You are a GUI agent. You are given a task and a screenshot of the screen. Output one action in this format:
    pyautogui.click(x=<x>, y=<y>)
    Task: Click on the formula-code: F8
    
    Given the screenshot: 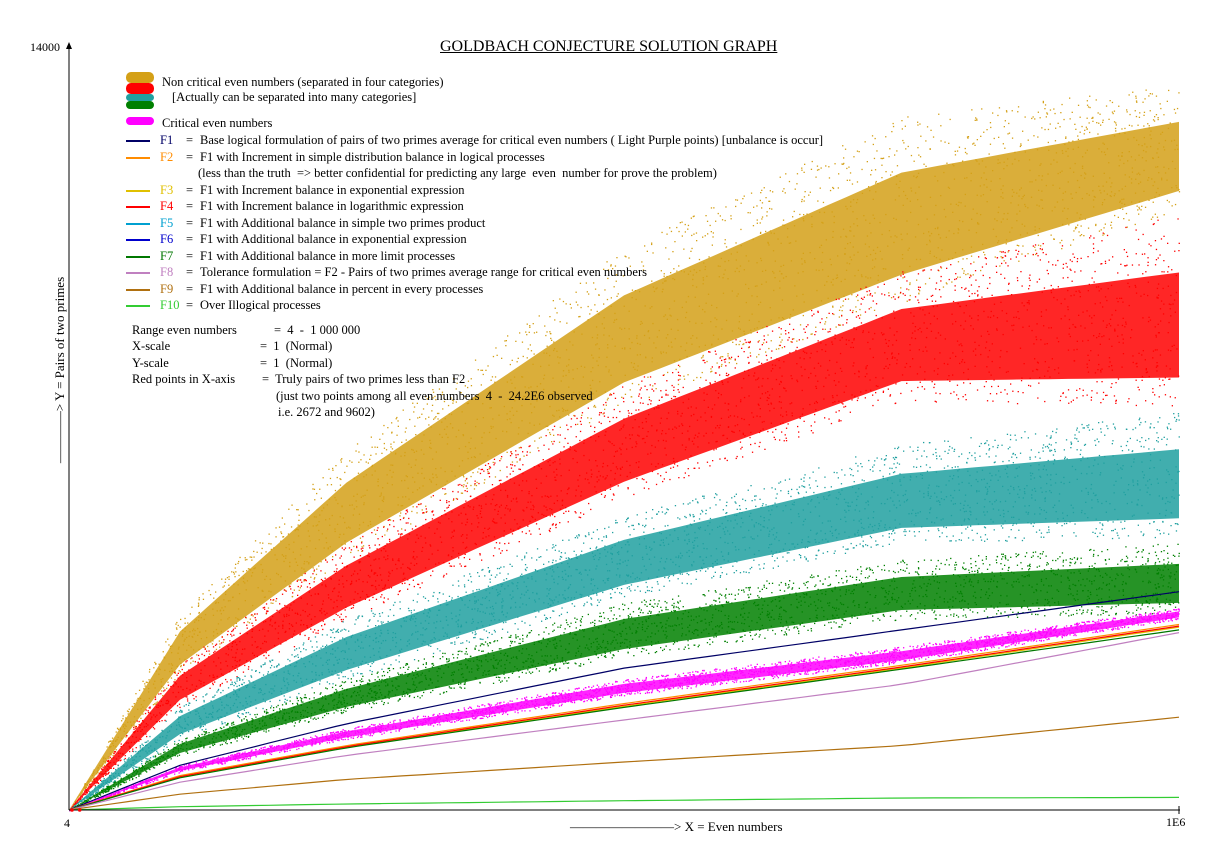 What is the action you would take?
    pyautogui.click(x=167, y=272)
    